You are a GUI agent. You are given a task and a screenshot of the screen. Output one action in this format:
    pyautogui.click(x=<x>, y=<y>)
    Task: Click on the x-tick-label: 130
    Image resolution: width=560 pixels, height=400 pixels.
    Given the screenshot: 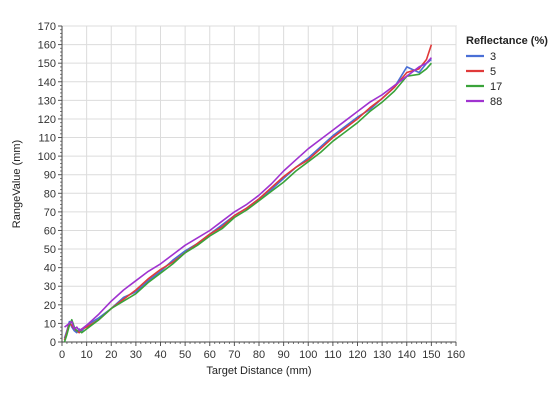 What is the action you would take?
    pyautogui.click(x=382, y=355)
    